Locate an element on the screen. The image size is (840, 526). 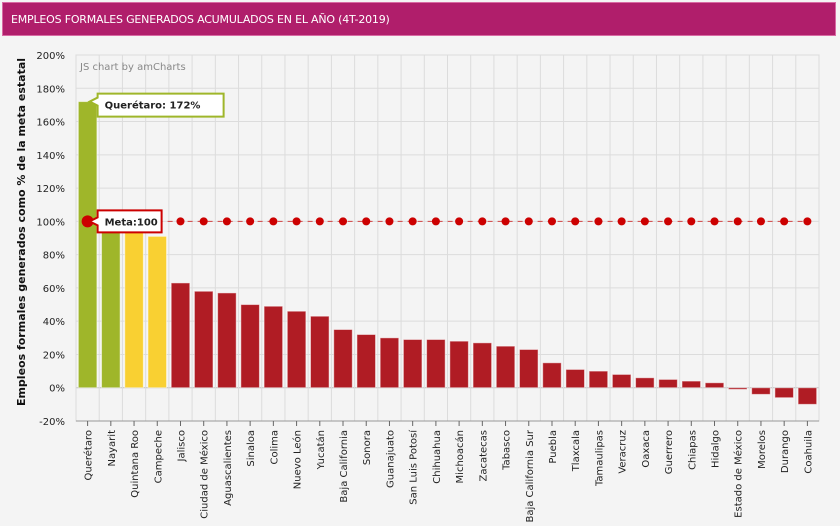
x-tick-label: Coahuila is located at coordinates (808, 452).